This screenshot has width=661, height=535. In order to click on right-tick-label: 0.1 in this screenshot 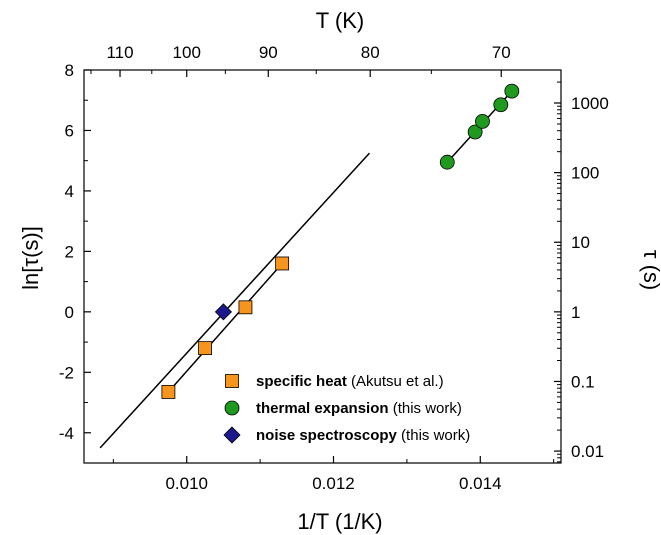, I will do `click(583, 381)`.